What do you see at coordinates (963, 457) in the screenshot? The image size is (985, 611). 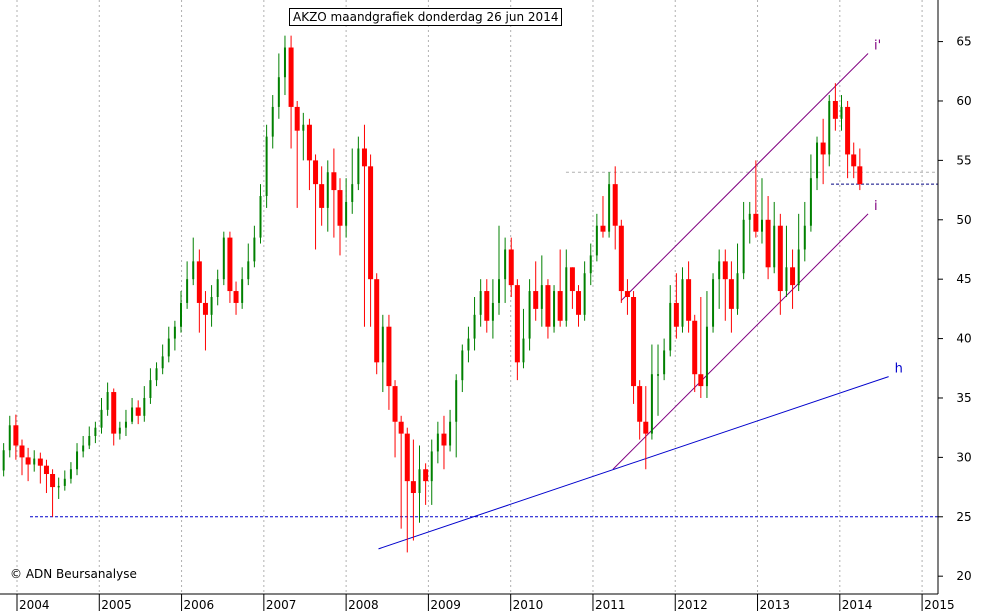 I see `y-tick-label: 30` at bounding box center [963, 457].